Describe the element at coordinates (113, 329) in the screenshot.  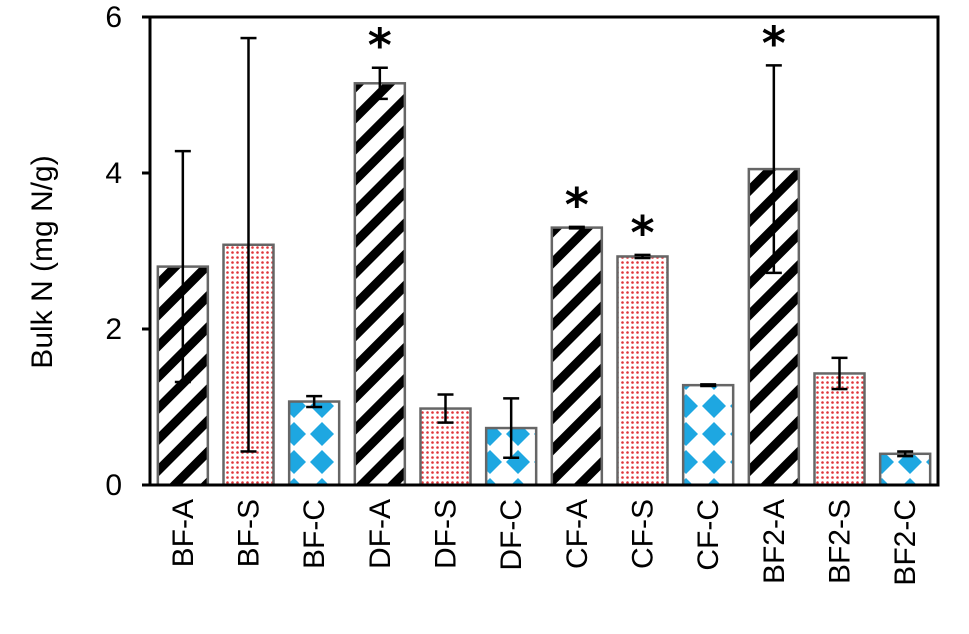
I see `y-tick-label: 2` at that location.